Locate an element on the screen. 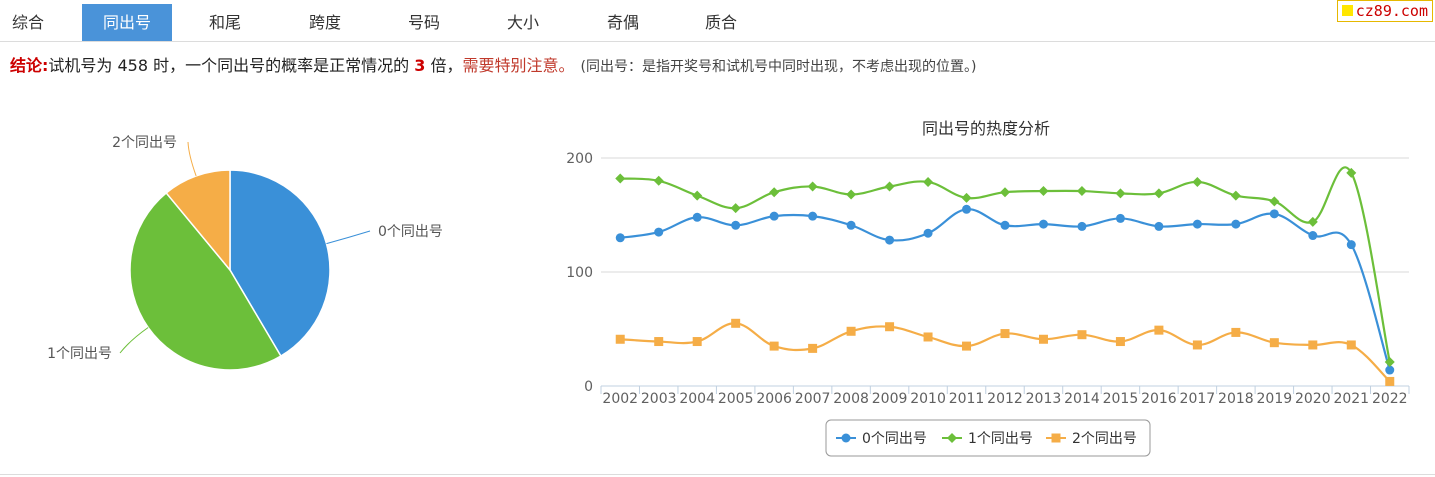  tab-span: 跨度 is located at coordinates (324, 22).